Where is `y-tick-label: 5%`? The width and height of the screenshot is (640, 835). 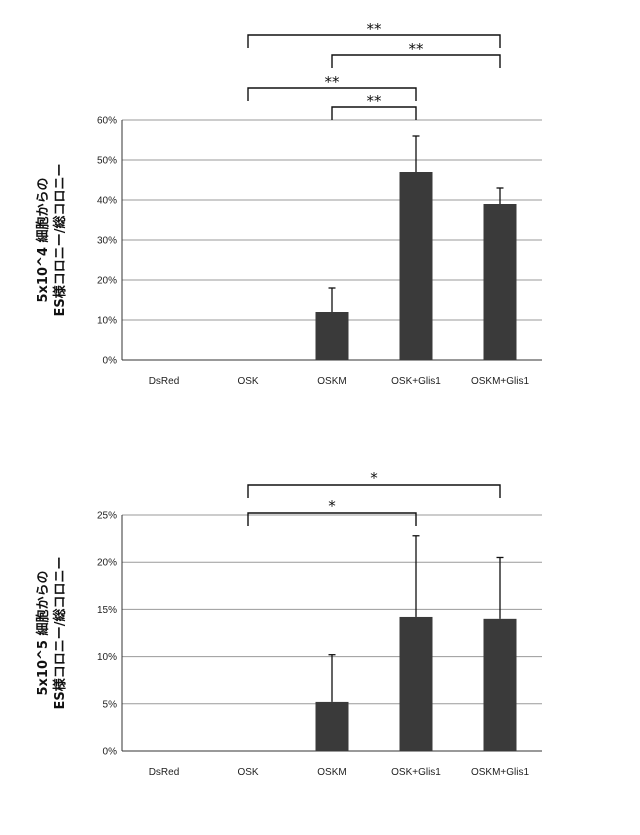
y-tick-label: 5% is located at coordinates (110, 704).